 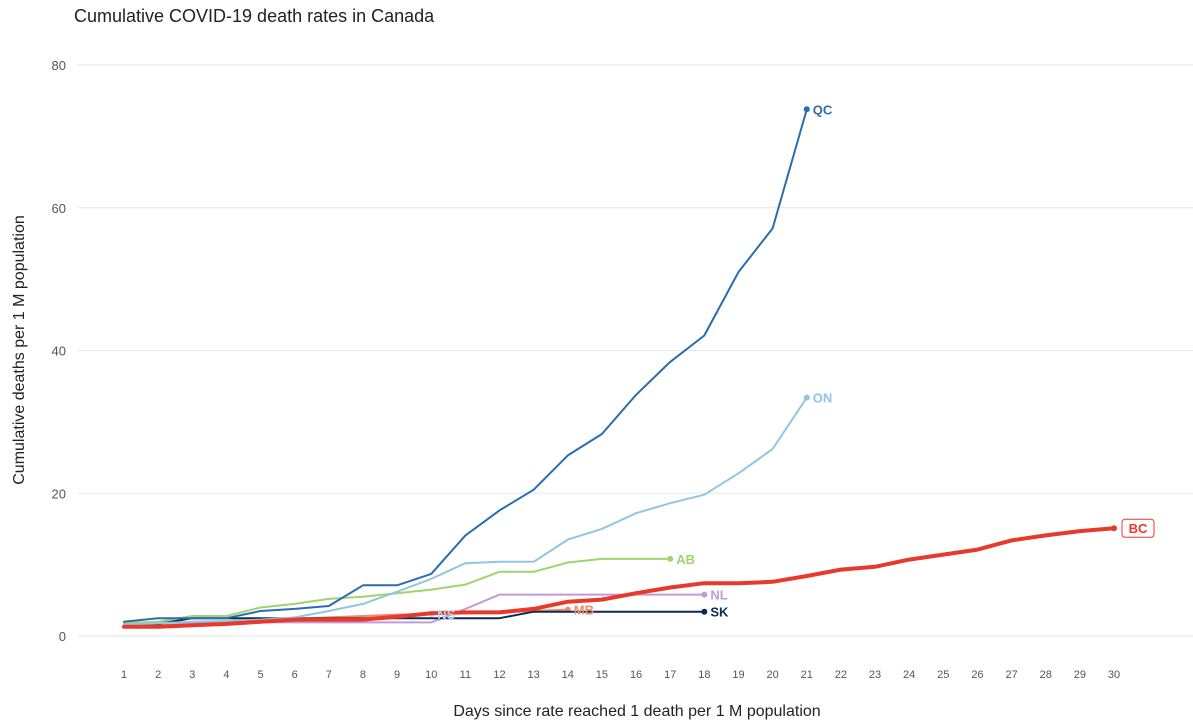 What do you see at coordinates (823, 109) in the screenshot?
I see `series-label-qc: QC` at bounding box center [823, 109].